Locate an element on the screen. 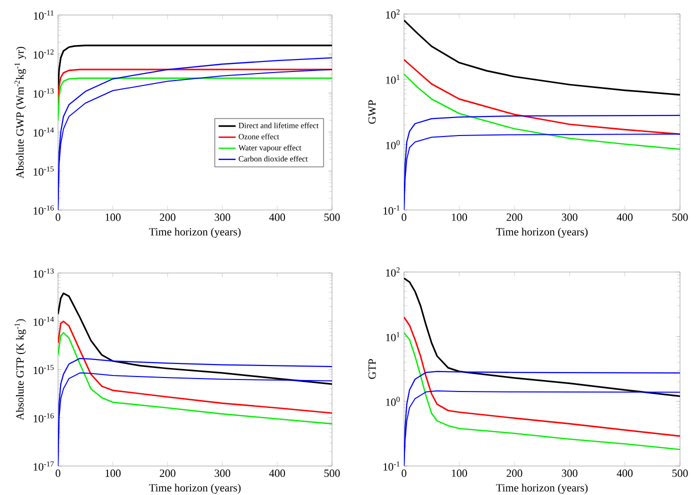  y-tick-label: 10$^{-11}$ is located at coordinates (44, 15).